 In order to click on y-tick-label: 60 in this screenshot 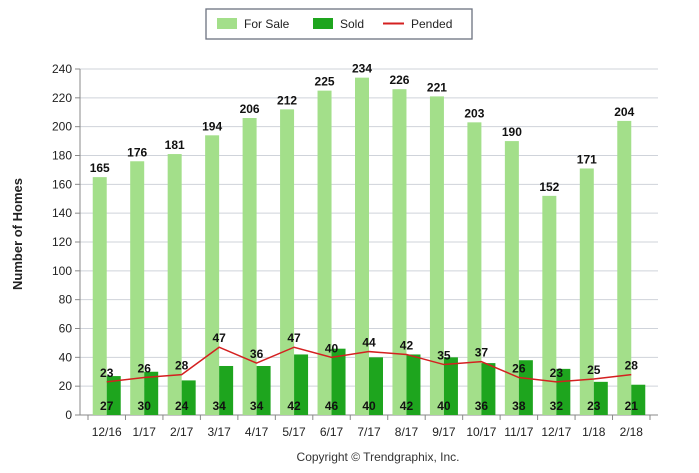, I will do `click(66, 329)`.